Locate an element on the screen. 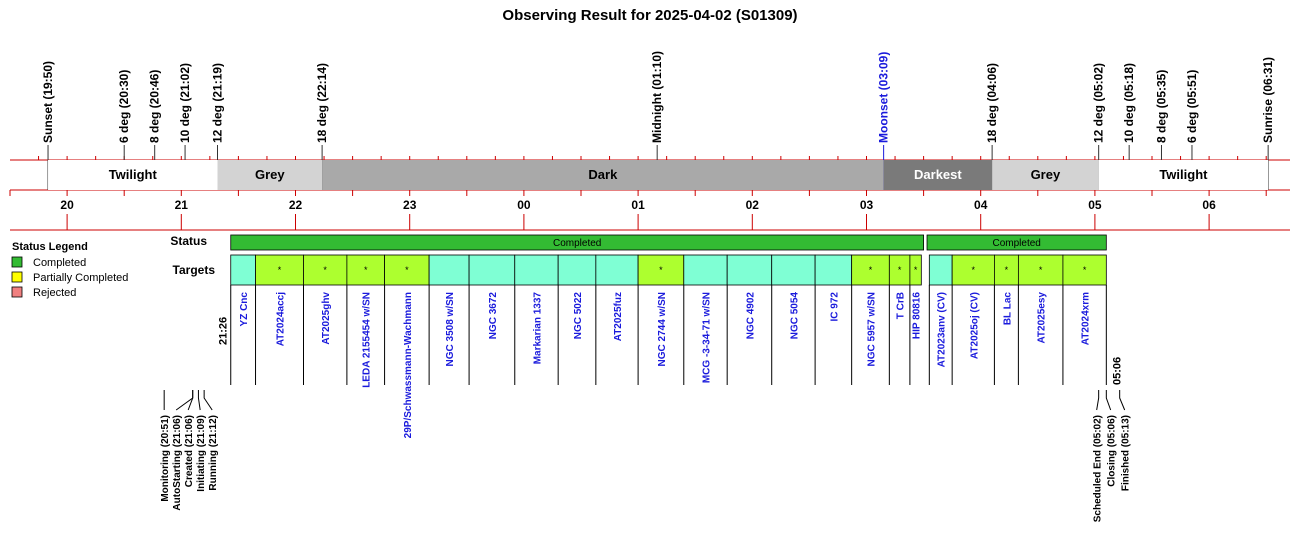 The height and width of the screenshot is (560, 1300). system-event-label: Scheduled End (05:02) is located at coordinates (1098, 468).